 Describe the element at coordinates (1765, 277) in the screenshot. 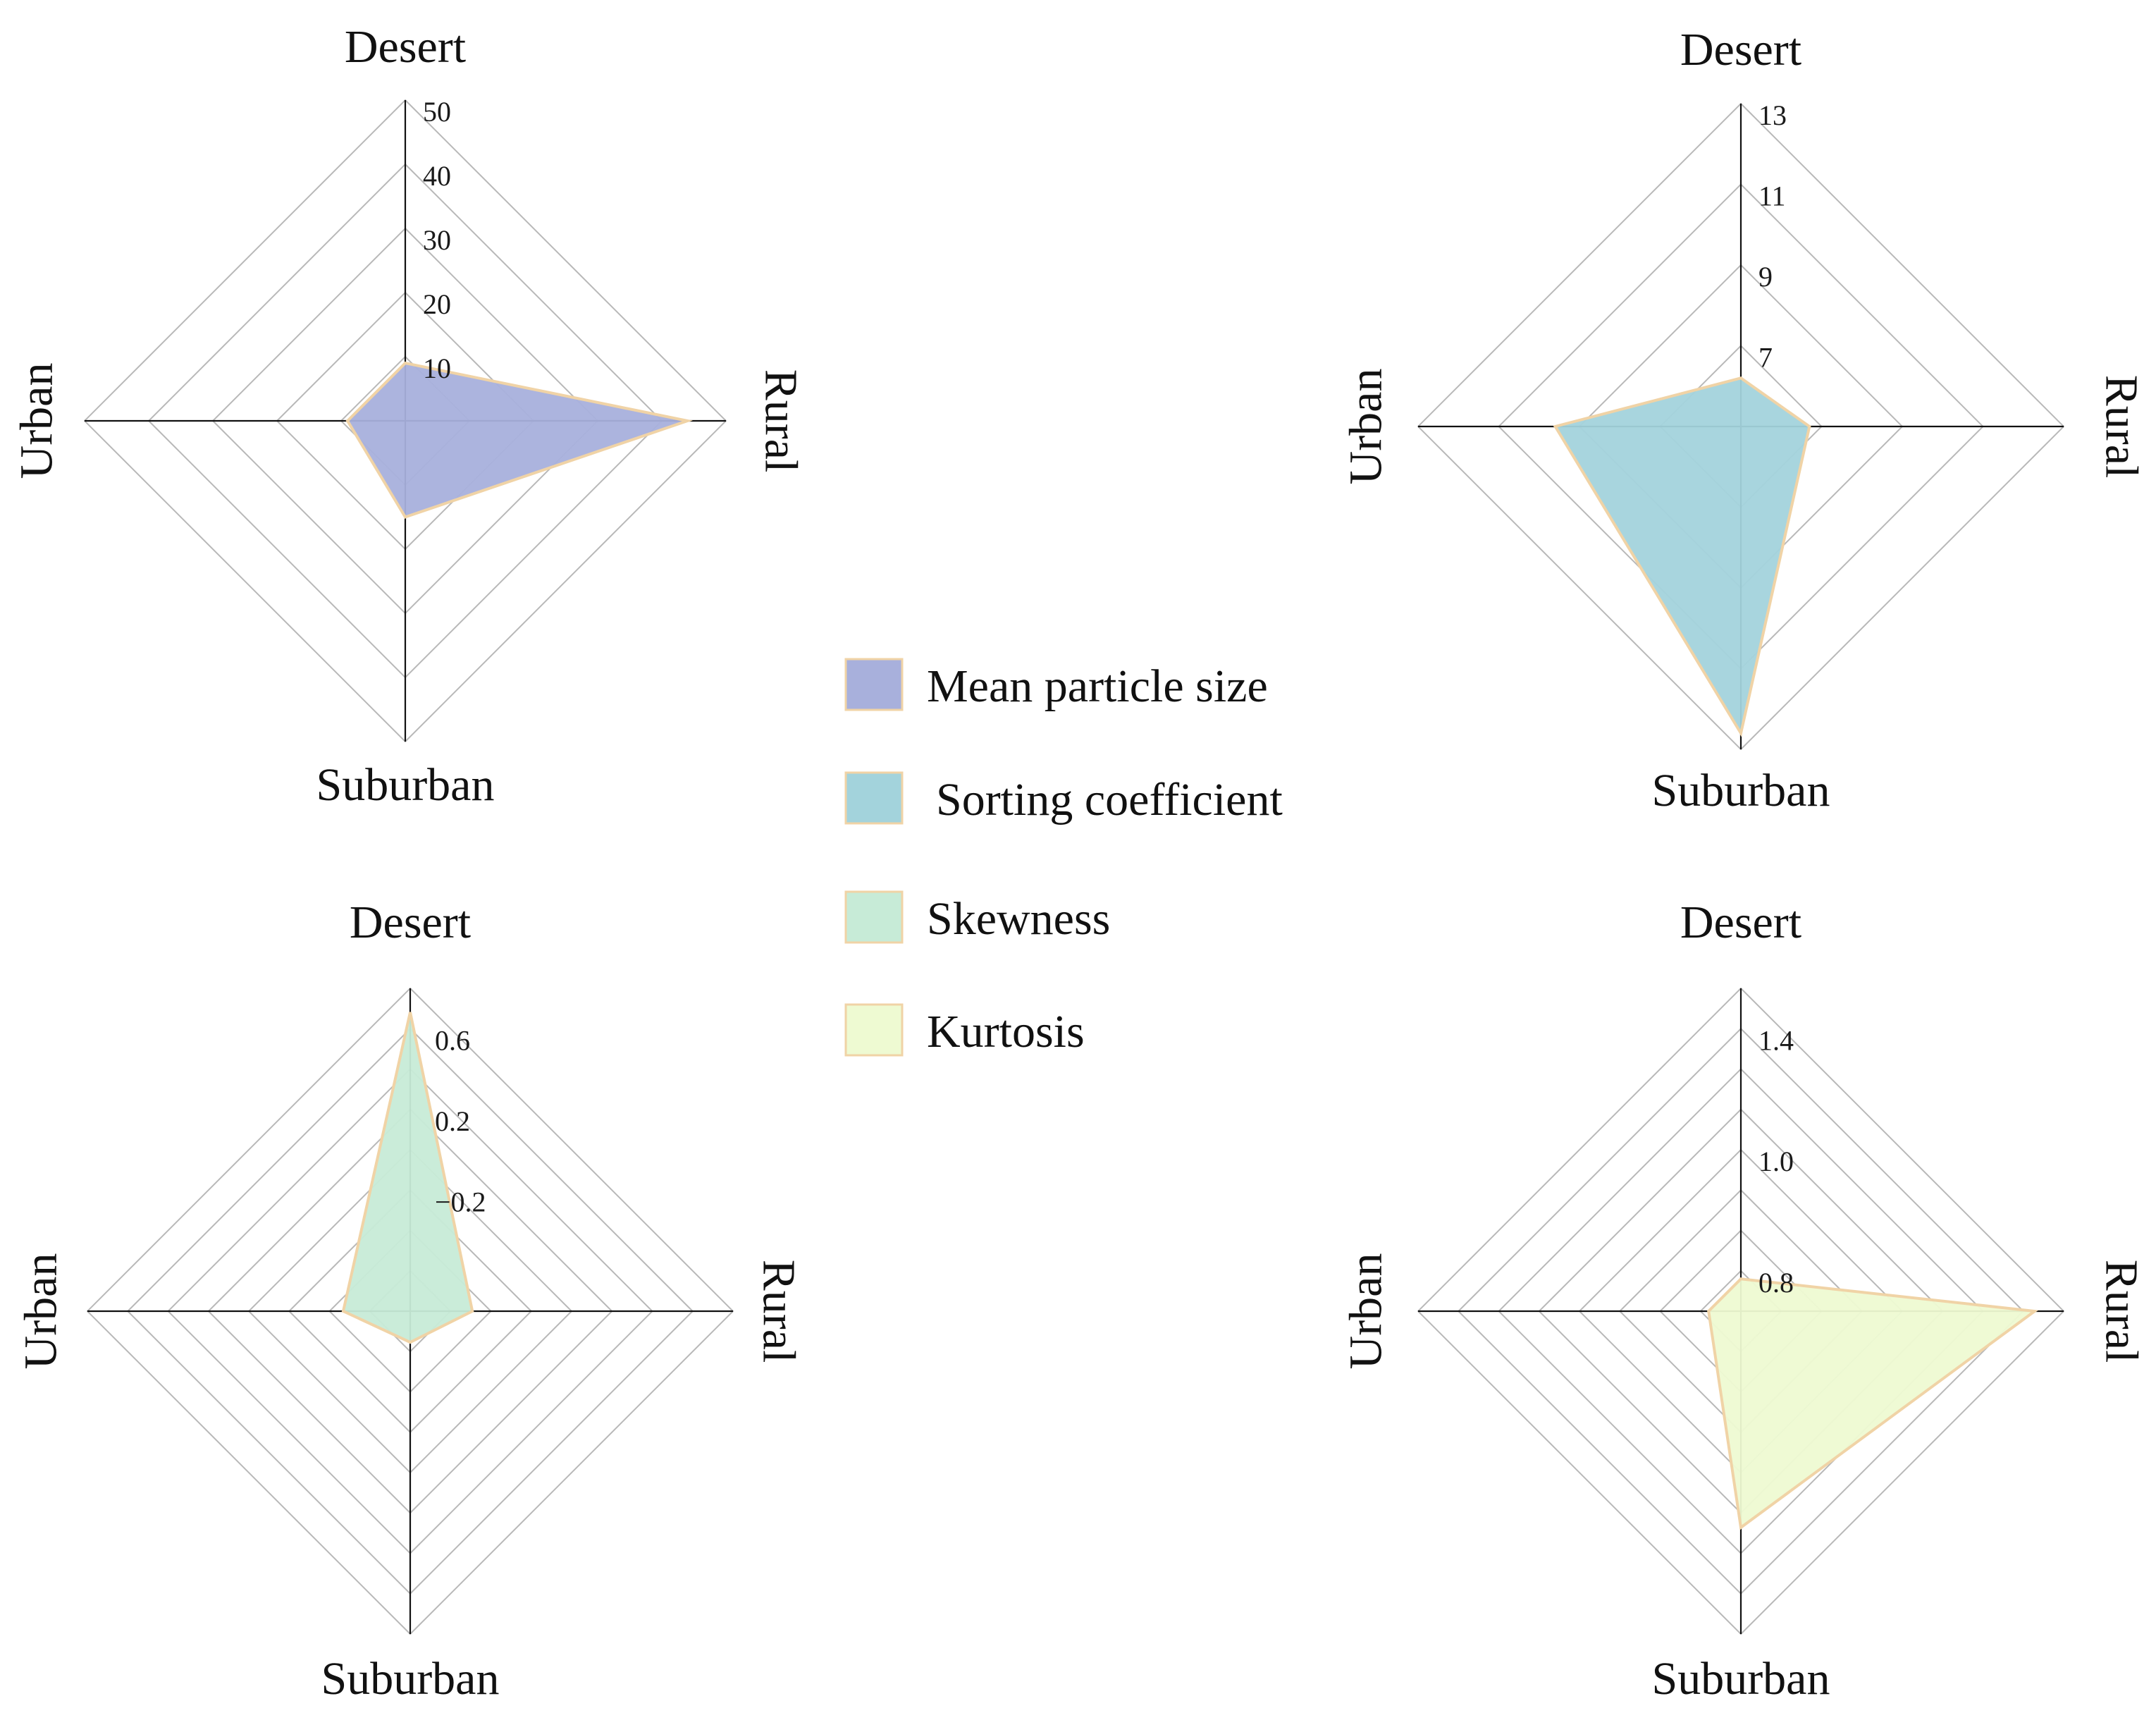

I see `tick-label: 9` at that location.